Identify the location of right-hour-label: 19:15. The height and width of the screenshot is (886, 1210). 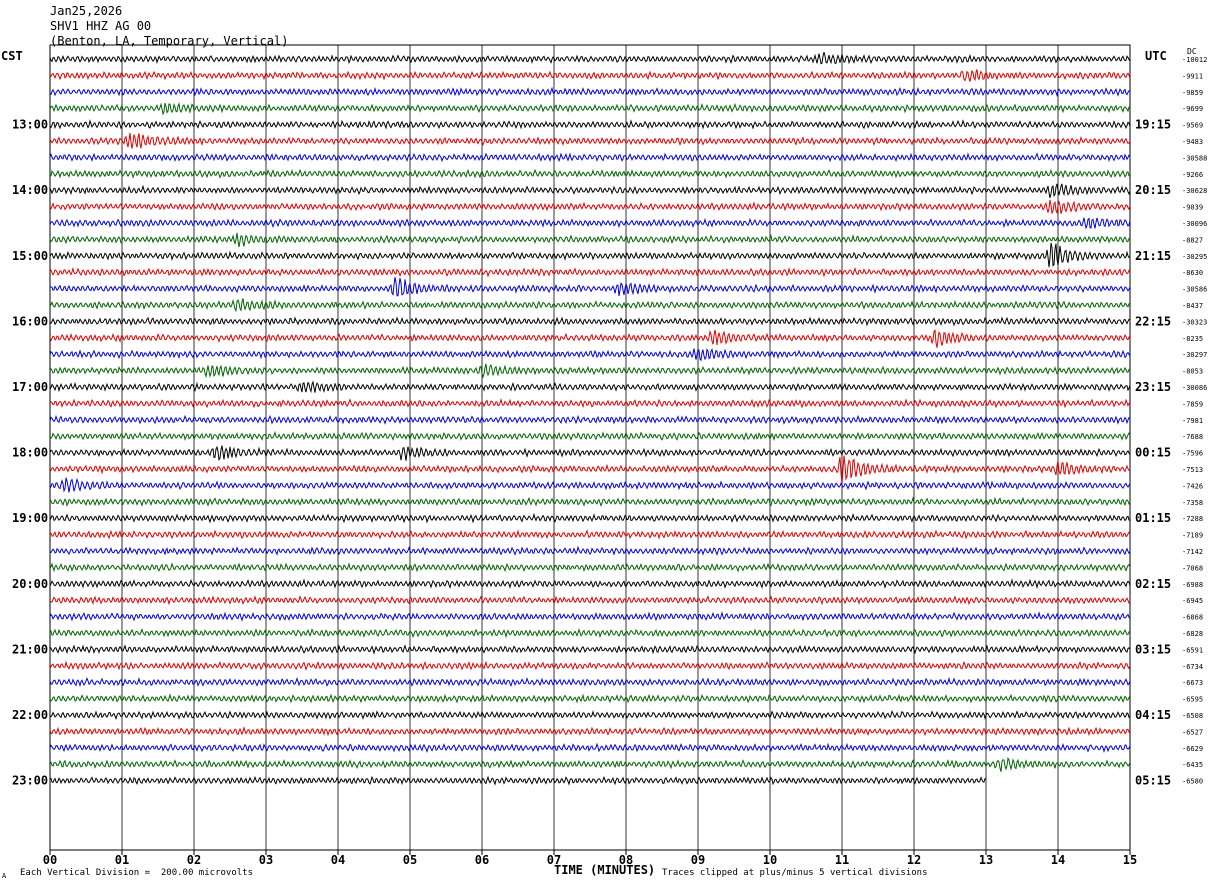
(1153, 125).